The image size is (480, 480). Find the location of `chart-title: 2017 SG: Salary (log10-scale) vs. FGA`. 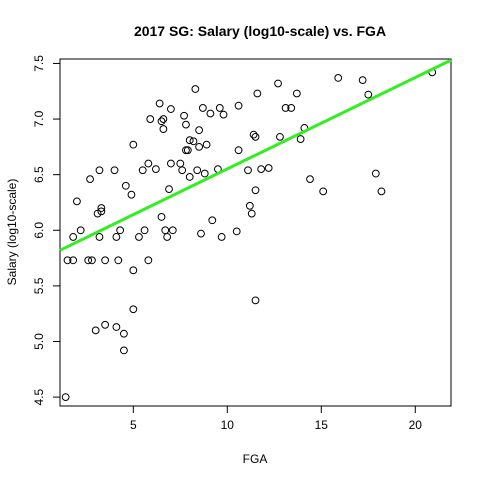

chart-title: 2017 SG: Salary (log10-scale) vs. FGA is located at coordinates (260, 31).